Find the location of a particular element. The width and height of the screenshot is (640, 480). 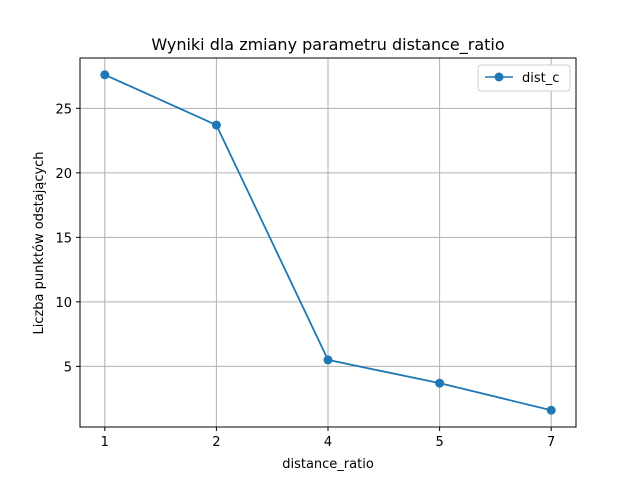

y-tick-label: 15 is located at coordinates (63, 238).